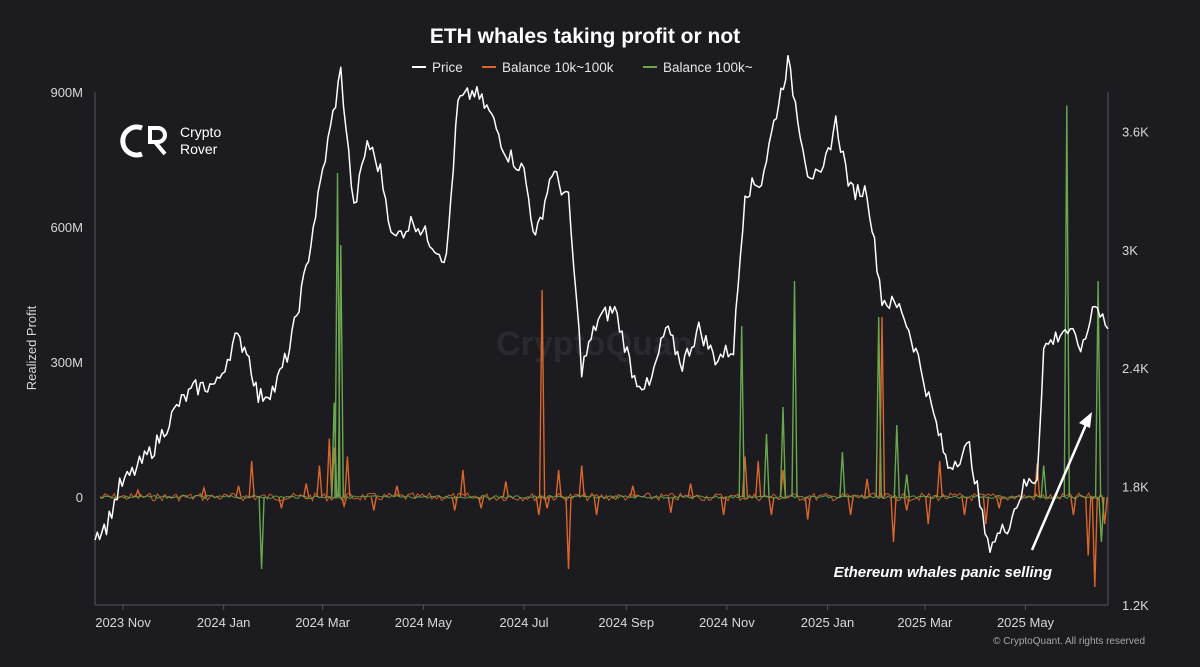 This screenshot has width=1200, height=667. I want to click on chart-title: ETH whales taking profit or not, so click(585, 36).